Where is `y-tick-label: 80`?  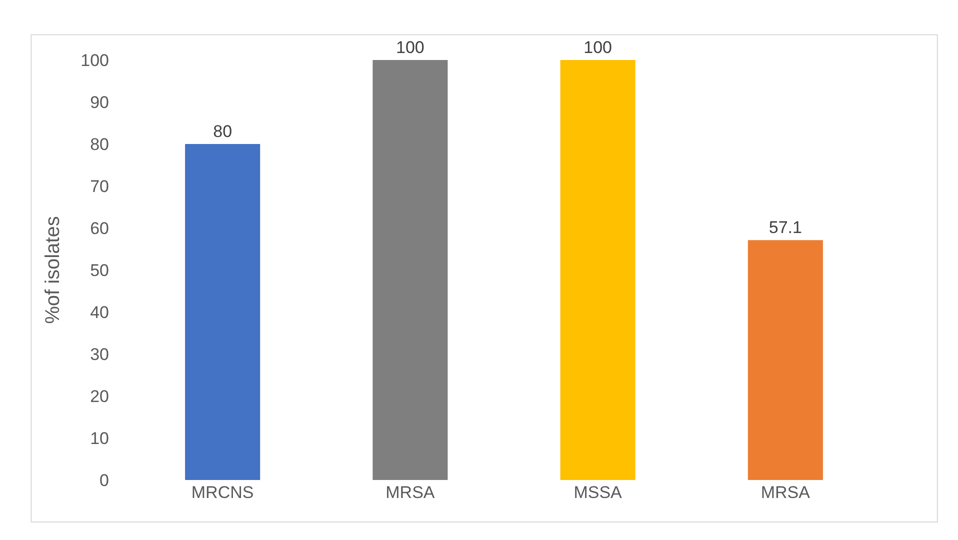 y-tick-label: 80 is located at coordinates (99, 144).